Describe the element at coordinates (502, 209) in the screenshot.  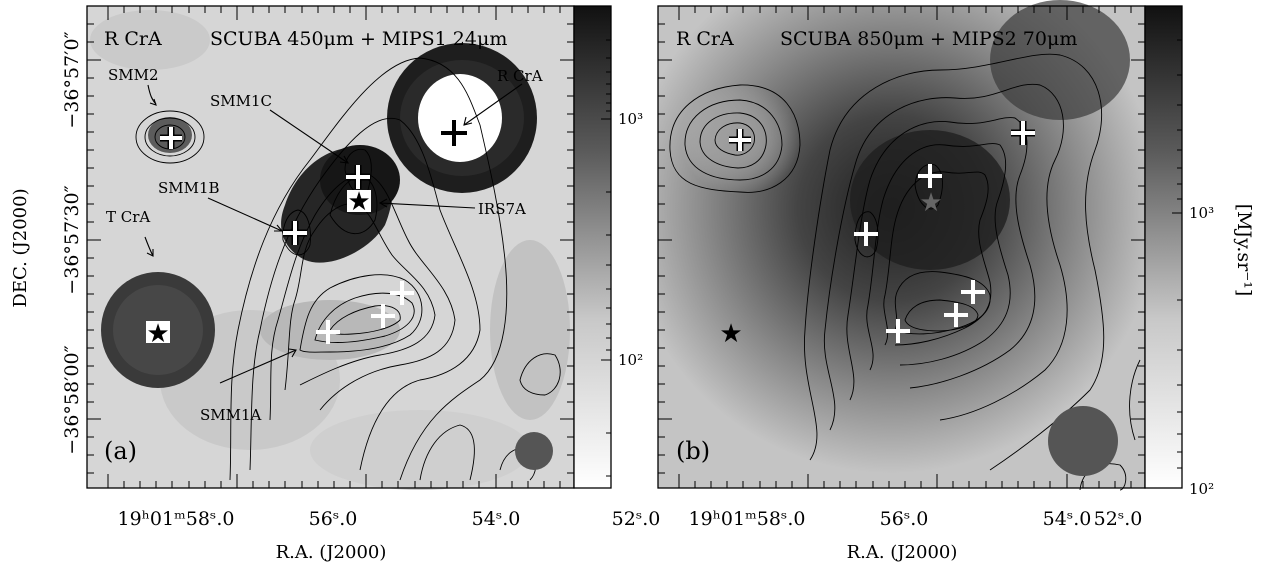
I see `label-irs7a: IRS7A` at that location.